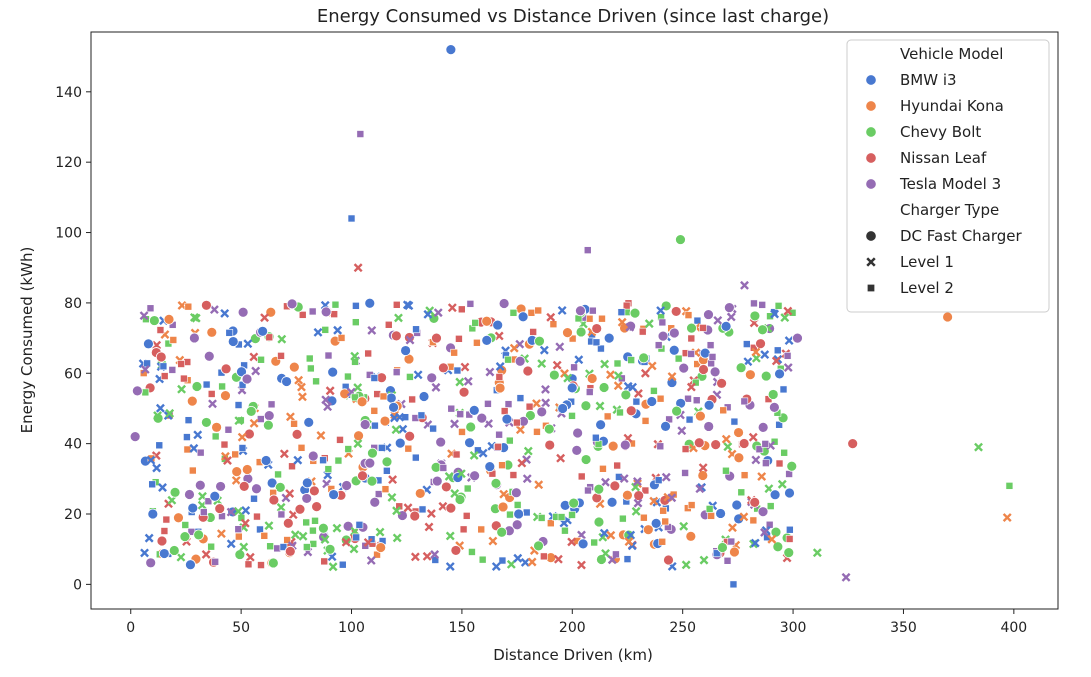 This screenshot has height=677, width=1091. Describe the element at coordinates (940, 132) in the screenshot. I see `legend-entry: Chevy Bolt` at that location.